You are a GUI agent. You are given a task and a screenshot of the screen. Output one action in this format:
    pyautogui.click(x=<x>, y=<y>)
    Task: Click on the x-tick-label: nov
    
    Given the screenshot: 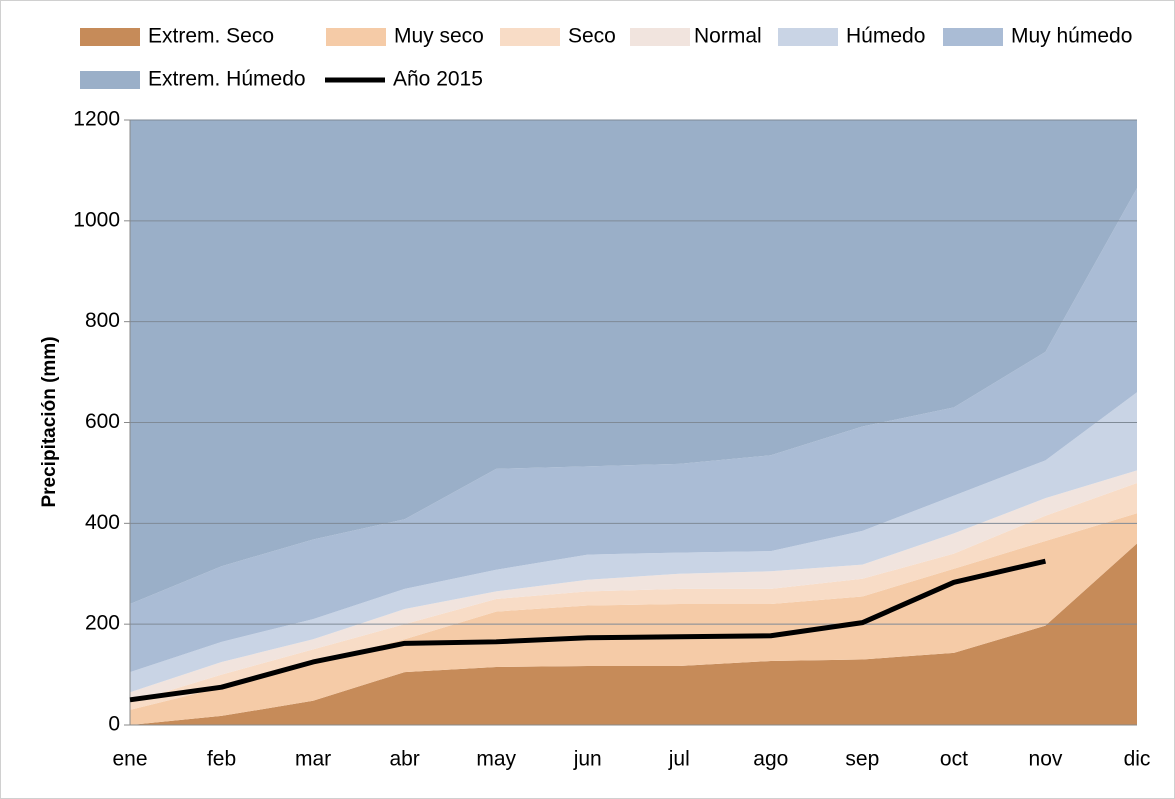 What is the action you would take?
    pyautogui.click(x=1046, y=759)
    